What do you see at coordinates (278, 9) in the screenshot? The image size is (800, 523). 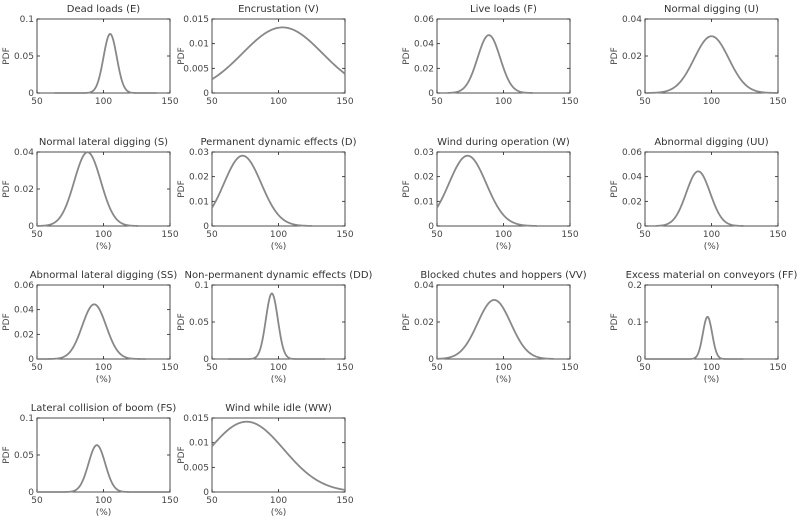 I see `panel-title: Encrustation (V)` at bounding box center [278, 9].